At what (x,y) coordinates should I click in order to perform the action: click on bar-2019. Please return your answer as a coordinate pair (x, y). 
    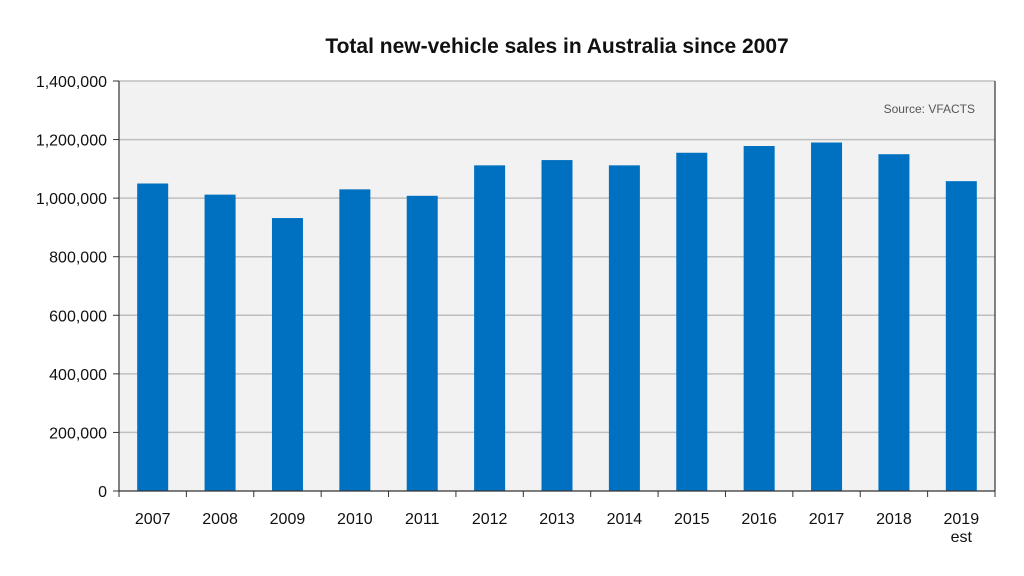
    Looking at the image, I should click on (961, 336).